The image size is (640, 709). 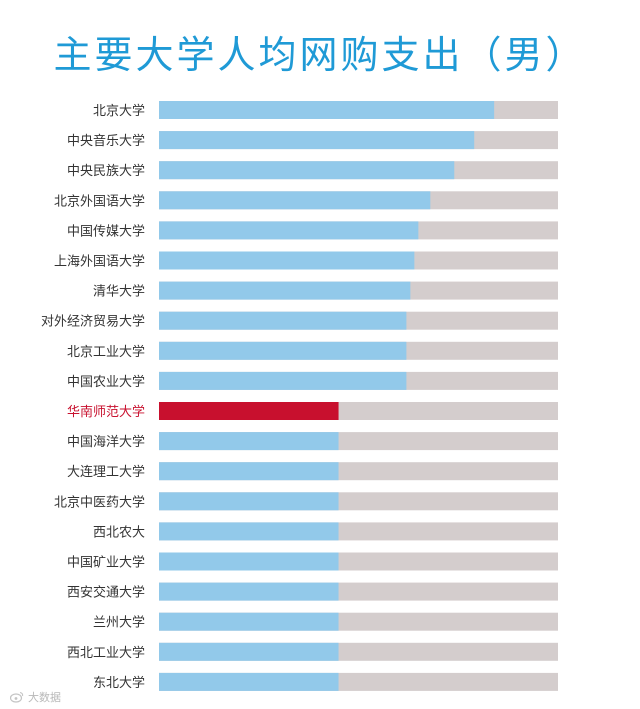 I want to click on category-label: 中国农业大学, so click(x=106, y=382).